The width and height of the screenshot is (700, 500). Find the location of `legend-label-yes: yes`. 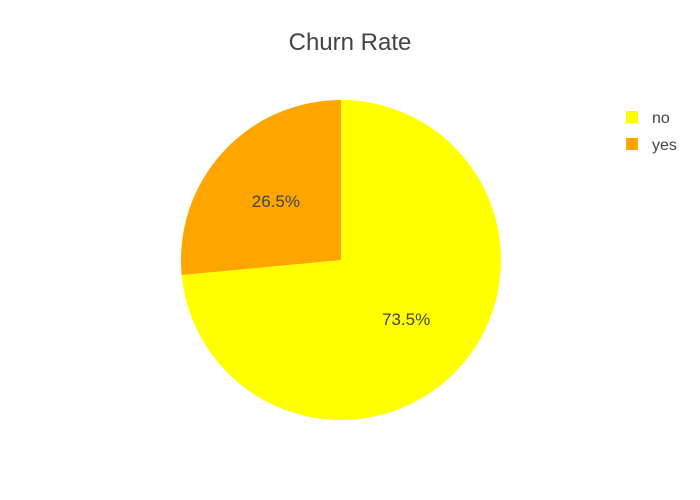

legend-label-yes: yes is located at coordinates (664, 145).